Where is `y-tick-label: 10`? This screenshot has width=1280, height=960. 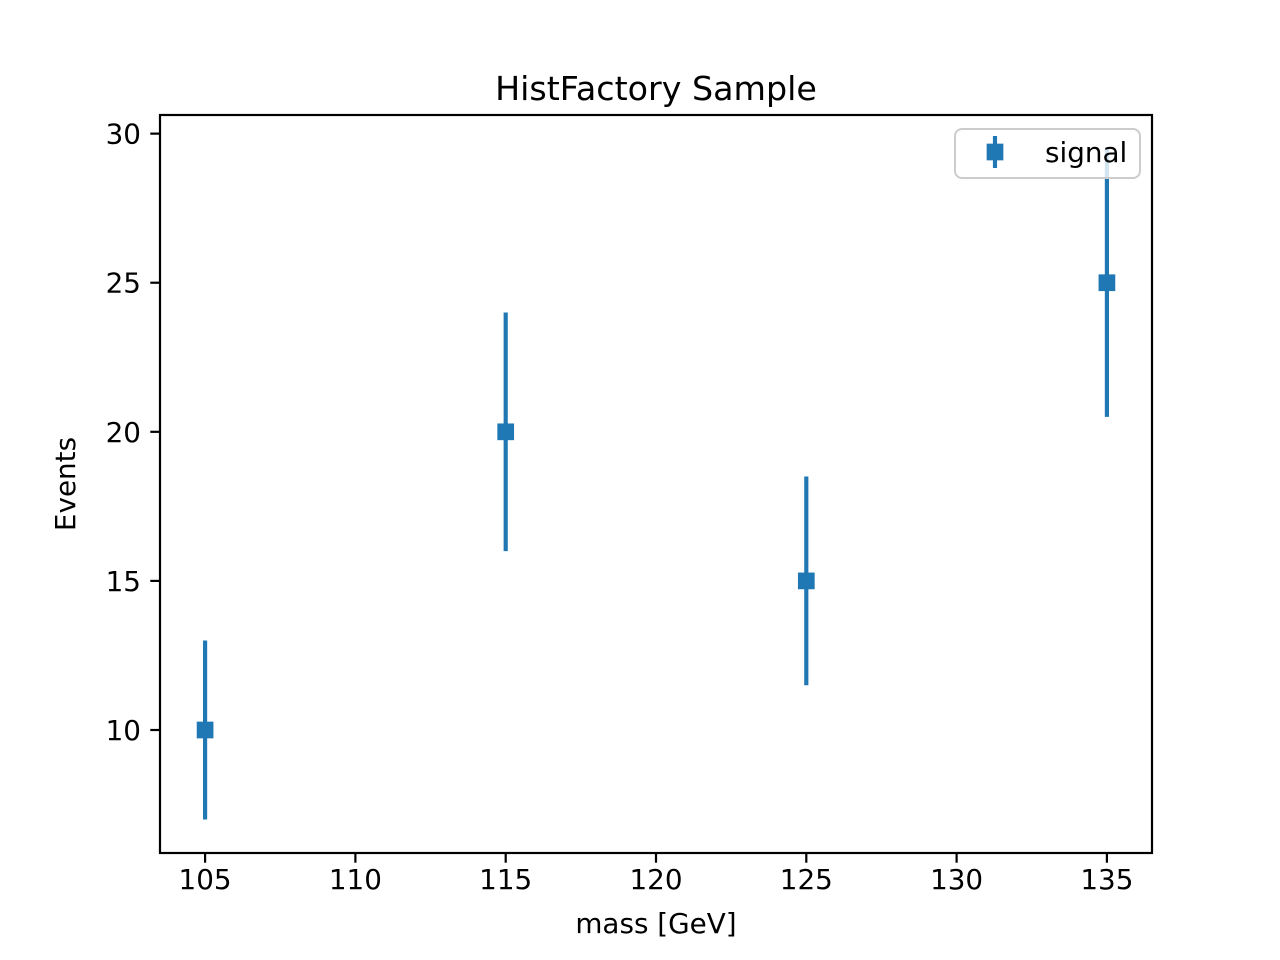 y-tick-label: 10 is located at coordinates (123, 730).